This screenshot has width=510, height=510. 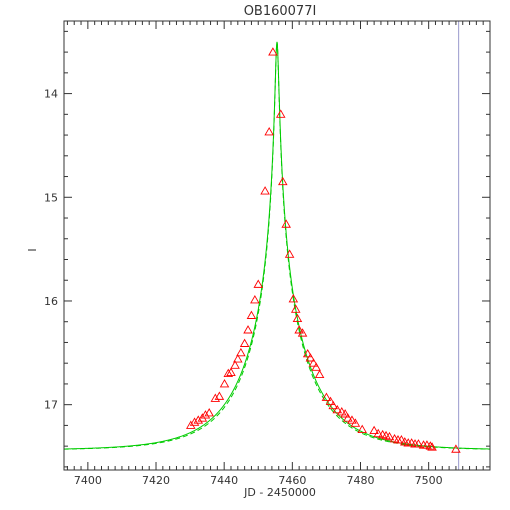 What do you see at coordinates (280, 11) in the screenshot?
I see `chart-title: OB160077I` at bounding box center [280, 11].